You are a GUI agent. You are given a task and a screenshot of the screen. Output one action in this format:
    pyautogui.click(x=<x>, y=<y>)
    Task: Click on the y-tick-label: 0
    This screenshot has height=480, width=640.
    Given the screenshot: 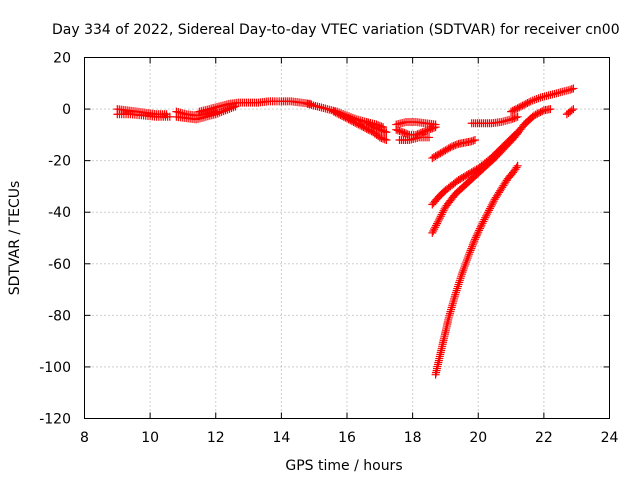 What is the action you would take?
    pyautogui.click(x=66, y=110)
    